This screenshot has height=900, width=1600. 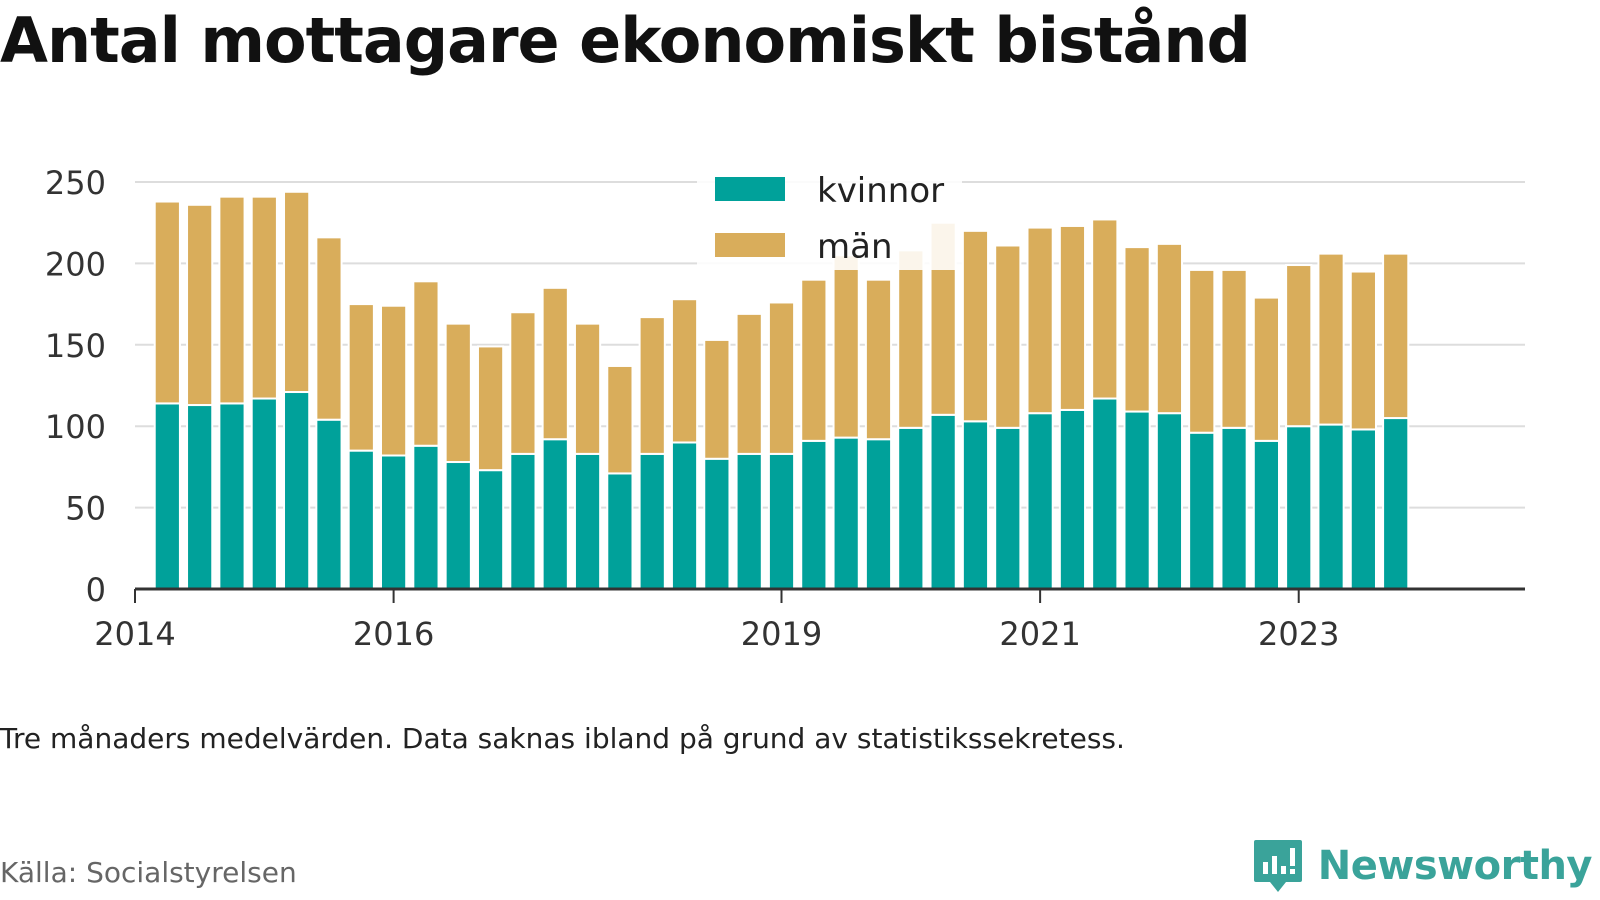 I want to click on newsworthy-bar-chart-icon, so click(x=1277, y=866).